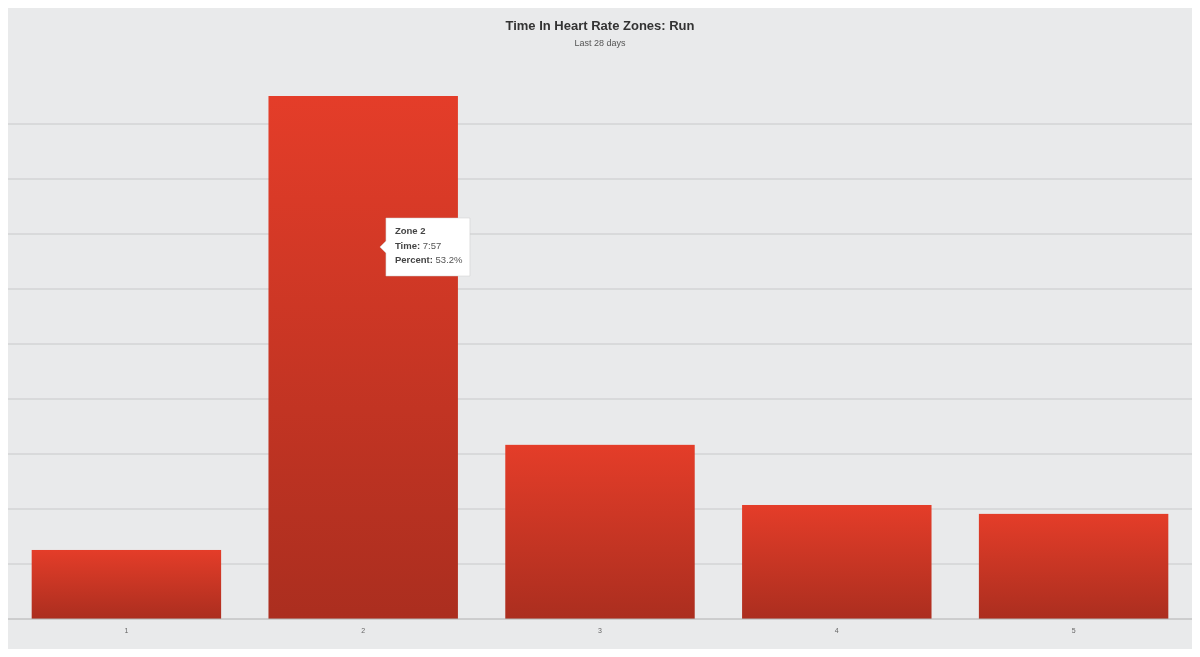 This screenshot has height=657, width=1200. Describe the element at coordinates (600, 25) in the screenshot. I see `chart-title: Time In Heart Rate Zones: Run` at that location.